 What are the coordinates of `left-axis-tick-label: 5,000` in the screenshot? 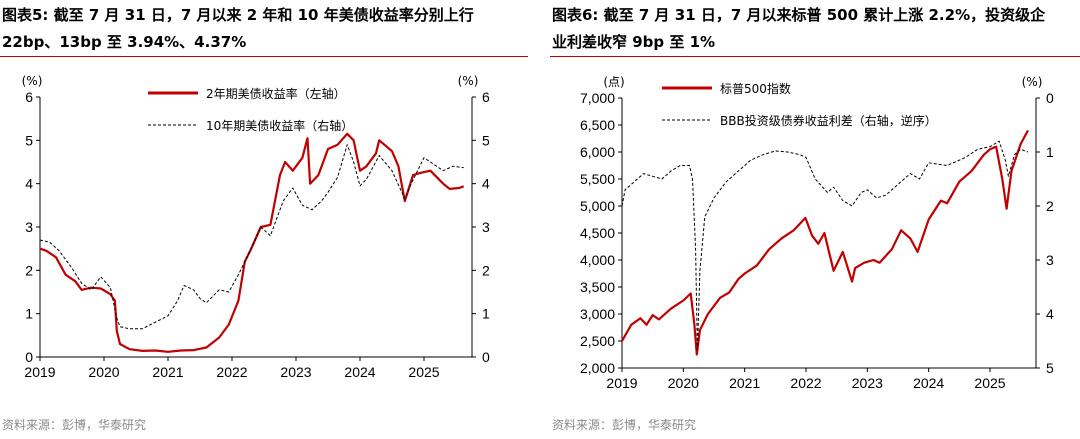 It's located at (597, 206).